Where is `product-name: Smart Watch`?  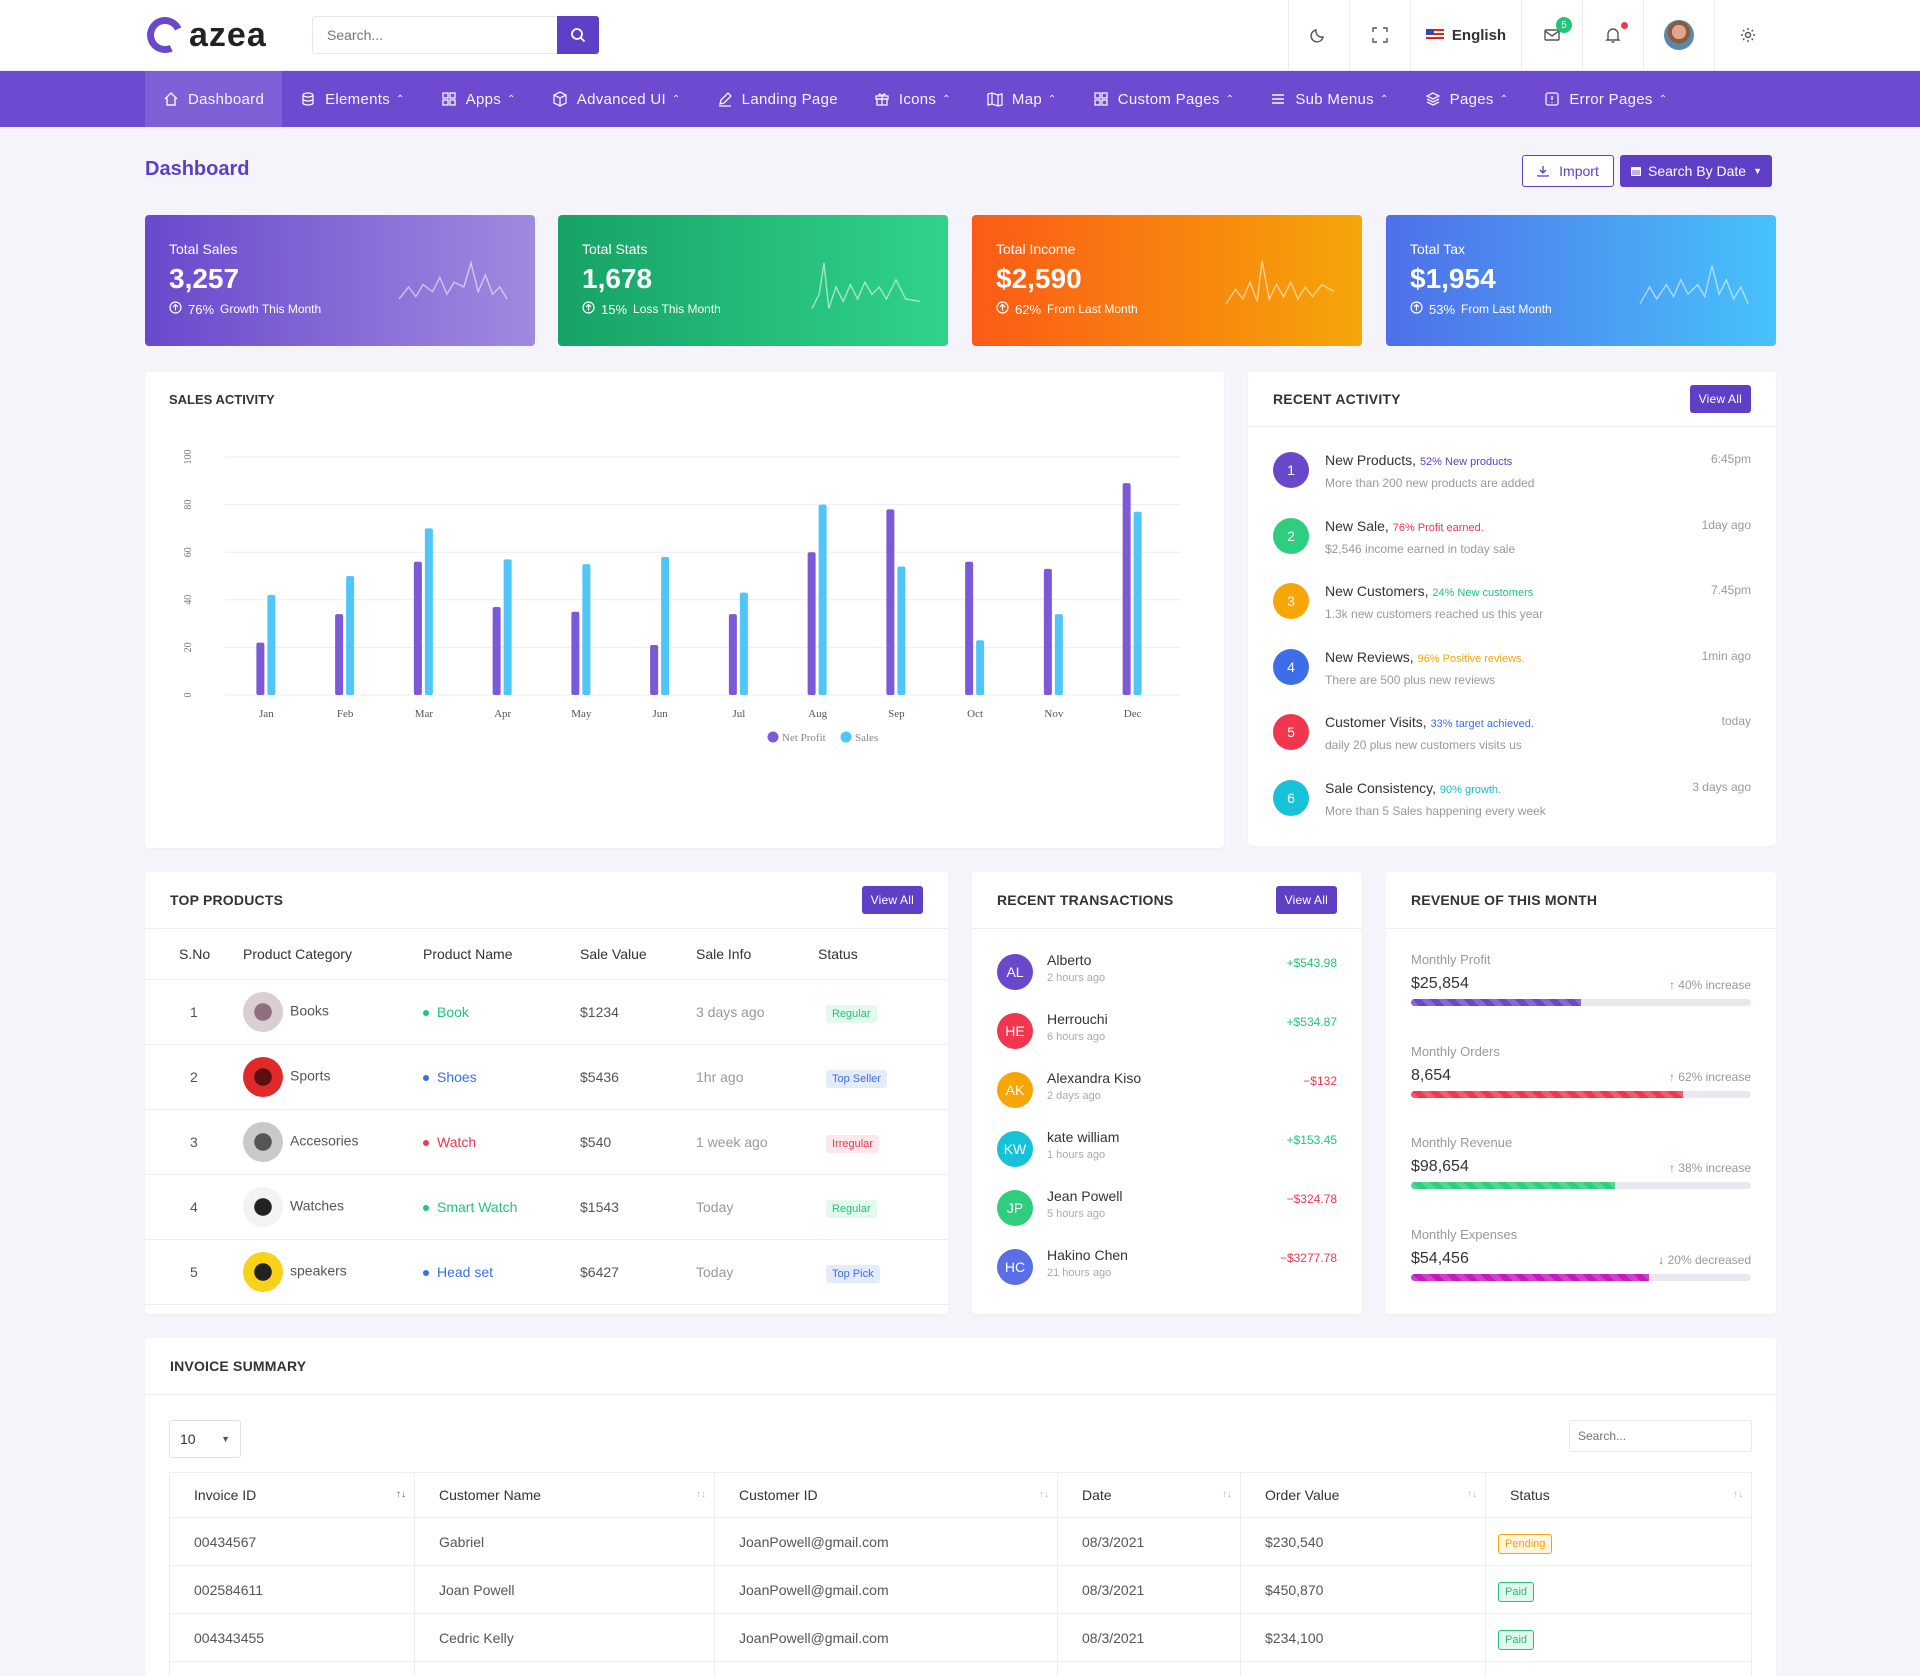
product-name: Smart Watch is located at coordinates (477, 1206).